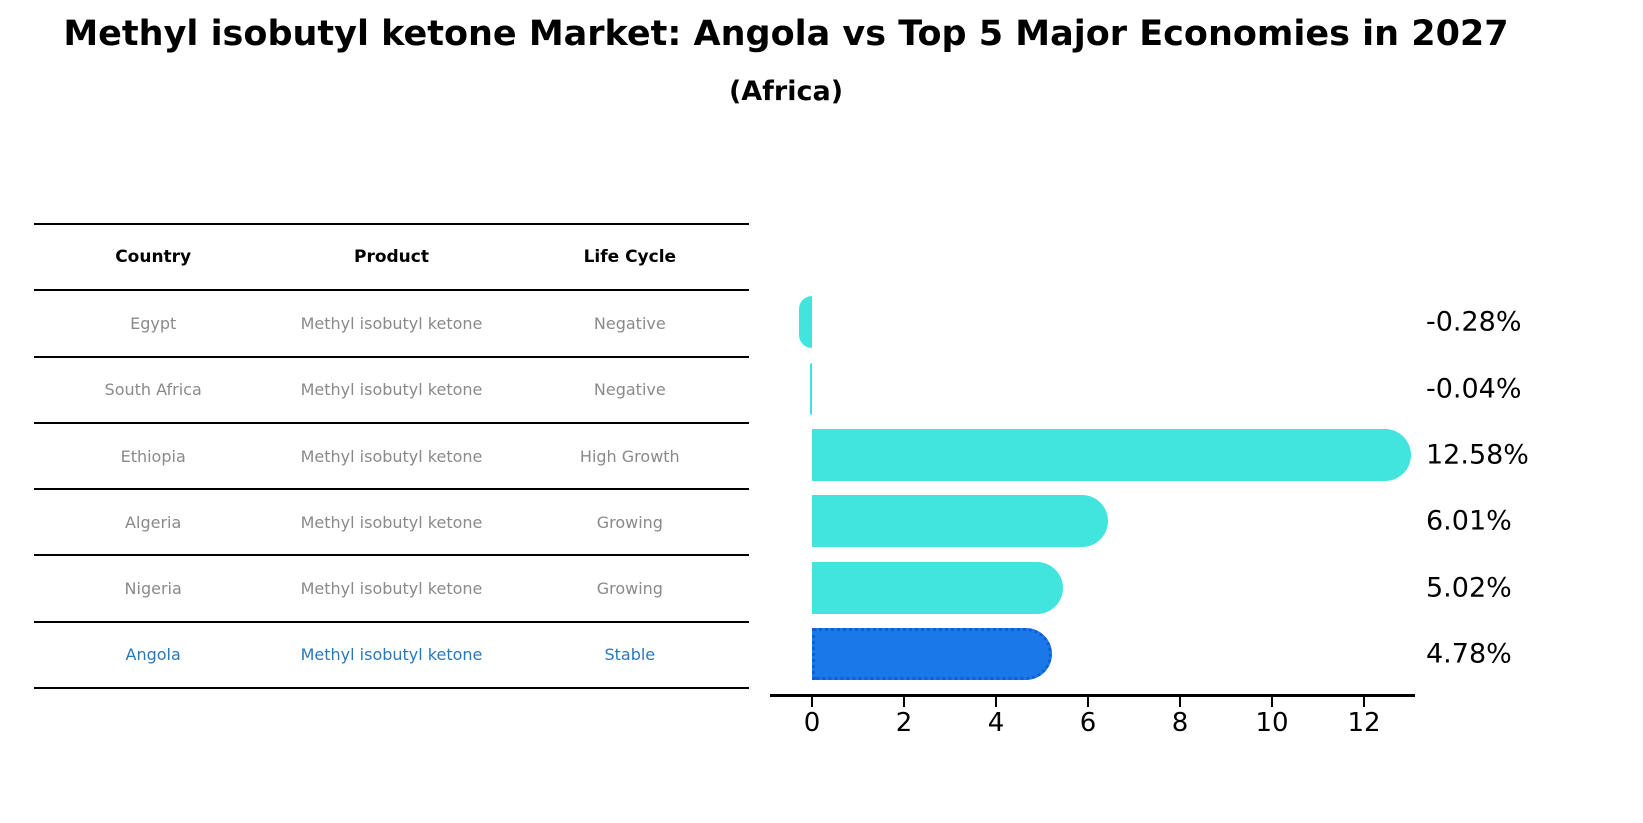 Image resolution: width=1643 pixels, height=823 pixels. Describe the element at coordinates (1364, 723) in the screenshot. I see `x-axis-tick-label: 12` at that location.